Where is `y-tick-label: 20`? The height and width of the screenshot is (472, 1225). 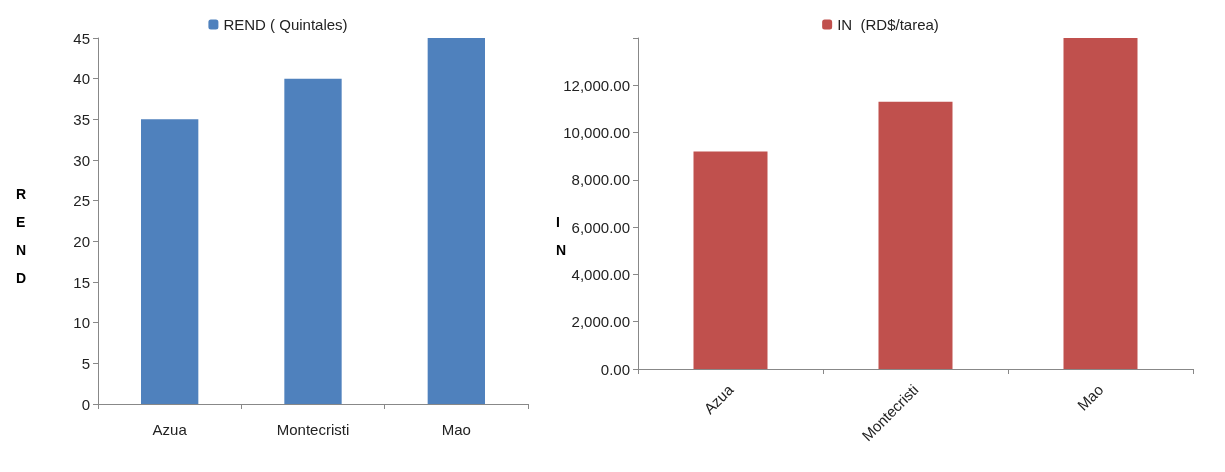
y-tick-label: 20 is located at coordinates (81, 241).